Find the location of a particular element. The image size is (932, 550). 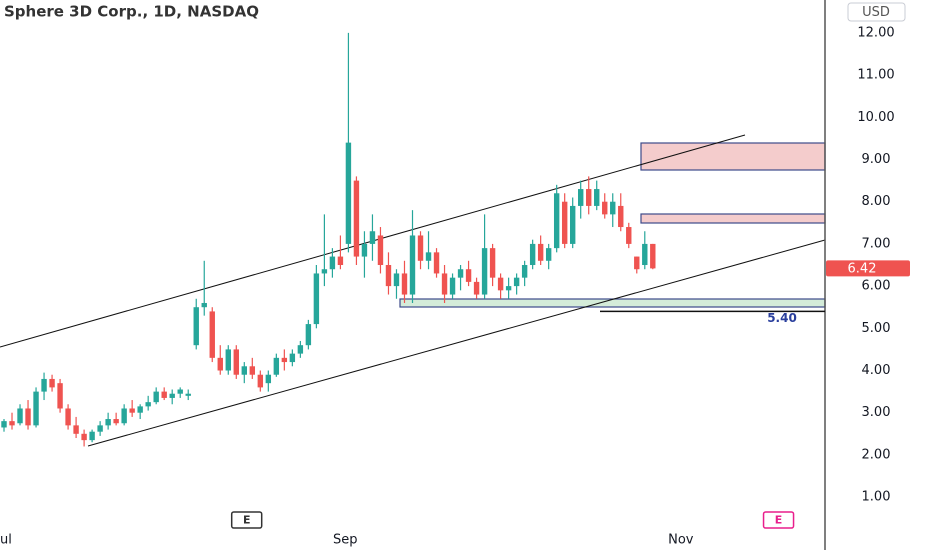

y-tick-label: 8.00 is located at coordinates (876, 201).